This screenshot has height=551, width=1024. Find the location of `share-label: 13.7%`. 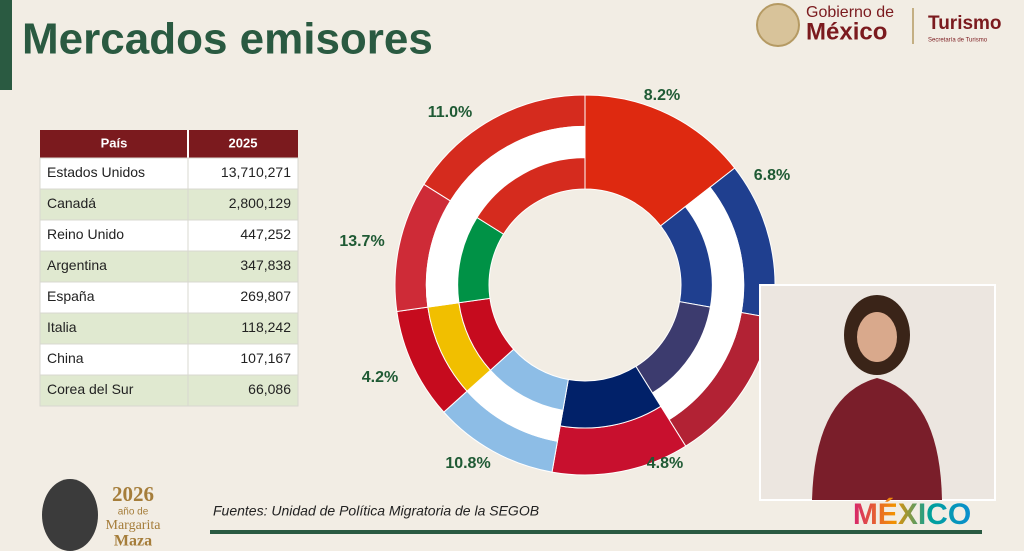

share-label: 13.7% is located at coordinates (361, 241).